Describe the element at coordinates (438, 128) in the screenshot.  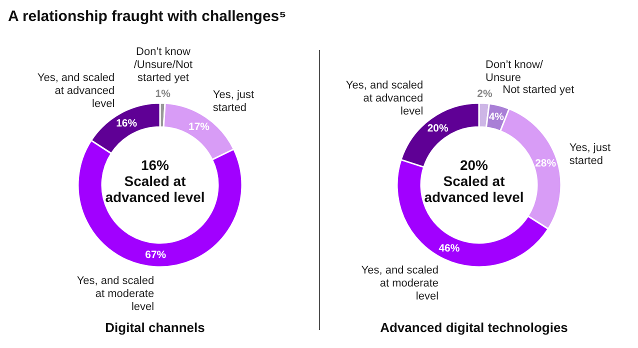
I see `data-label: 20%` at that location.